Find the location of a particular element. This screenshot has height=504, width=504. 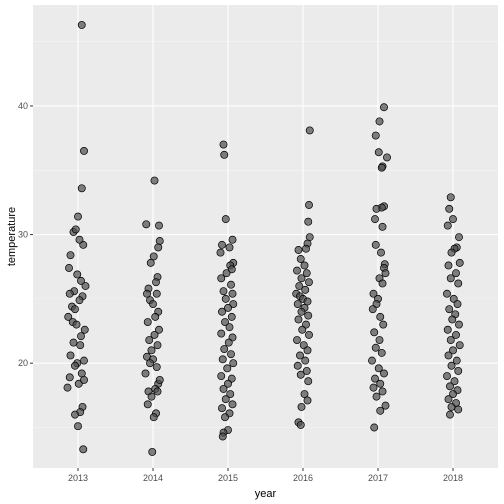

y-tick-label: 40 is located at coordinates (23, 106).